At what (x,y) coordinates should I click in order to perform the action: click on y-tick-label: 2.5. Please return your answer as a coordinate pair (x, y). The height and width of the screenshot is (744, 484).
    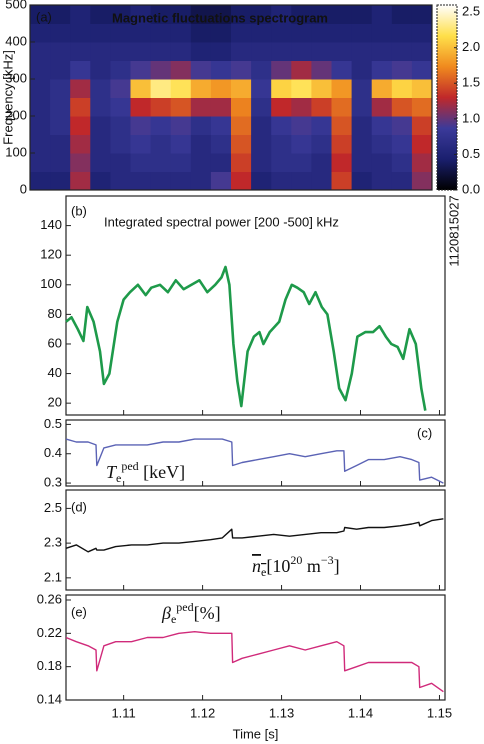
    Looking at the image, I should click on (53, 507).